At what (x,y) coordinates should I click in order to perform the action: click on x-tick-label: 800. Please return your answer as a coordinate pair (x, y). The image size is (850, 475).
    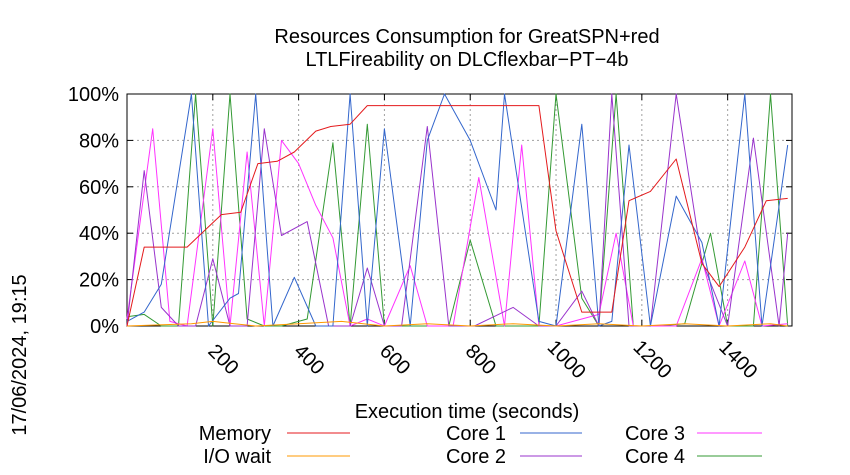
    Looking at the image, I should click on (480, 359).